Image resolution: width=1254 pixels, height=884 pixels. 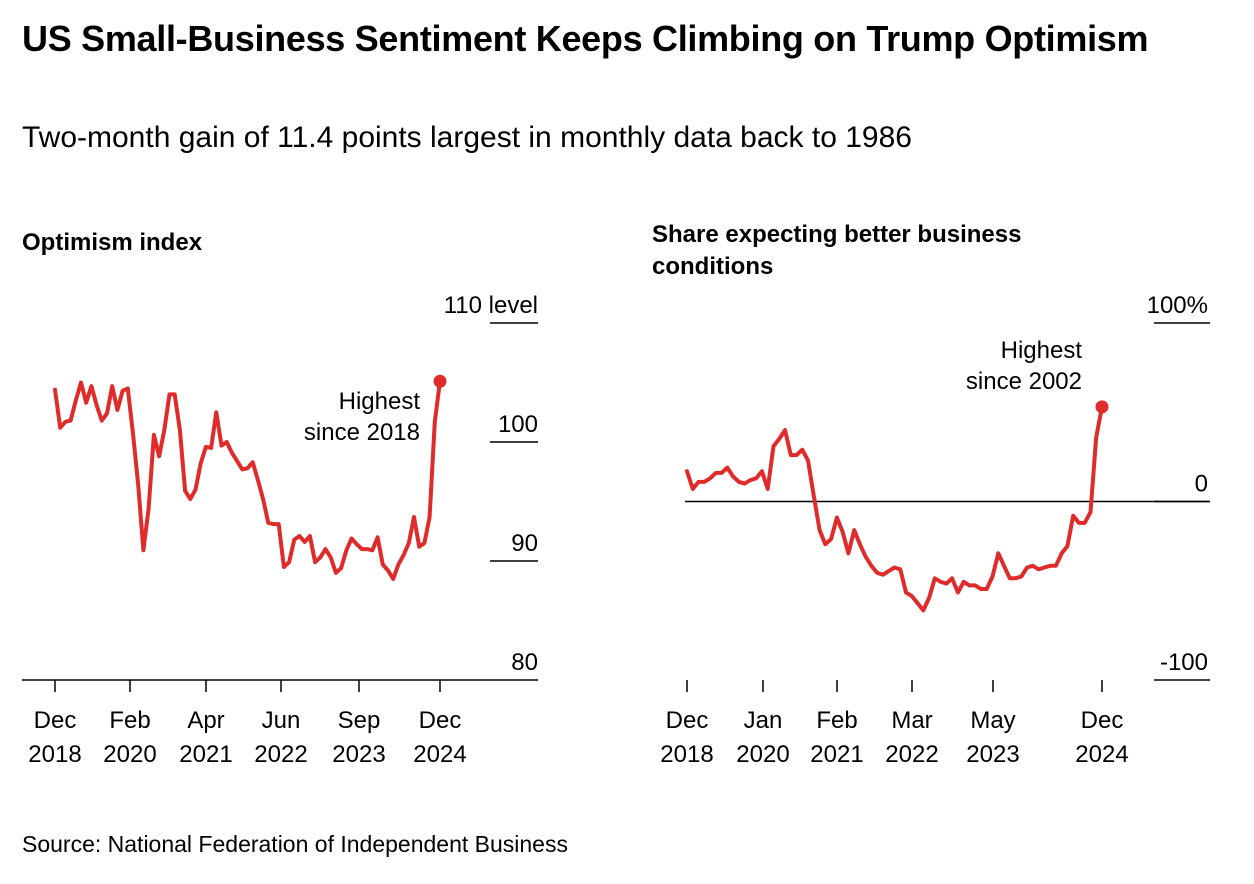 I want to click on conditions-annotation-line-1: Highest, so click(x=1042, y=350).